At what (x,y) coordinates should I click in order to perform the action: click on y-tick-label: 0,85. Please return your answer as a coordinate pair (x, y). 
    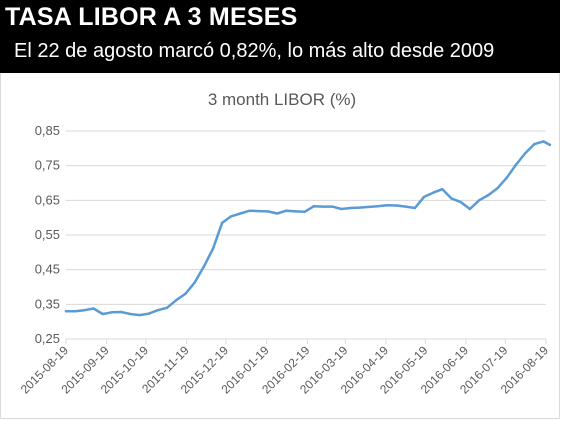
    Looking at the image, I should click on (47, 130).